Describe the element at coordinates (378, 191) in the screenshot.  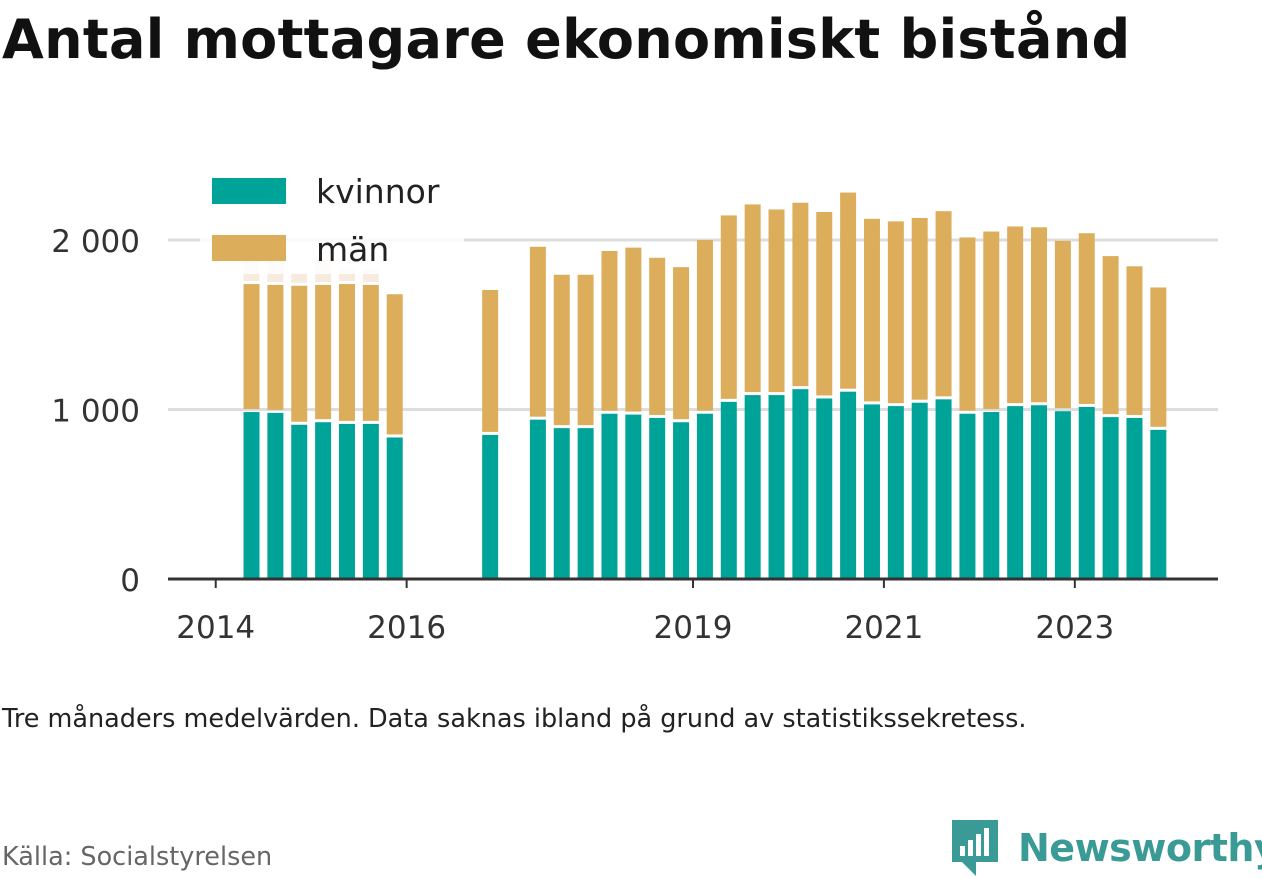
I see `legend-label-kvinnor: kvinnor` at that location.